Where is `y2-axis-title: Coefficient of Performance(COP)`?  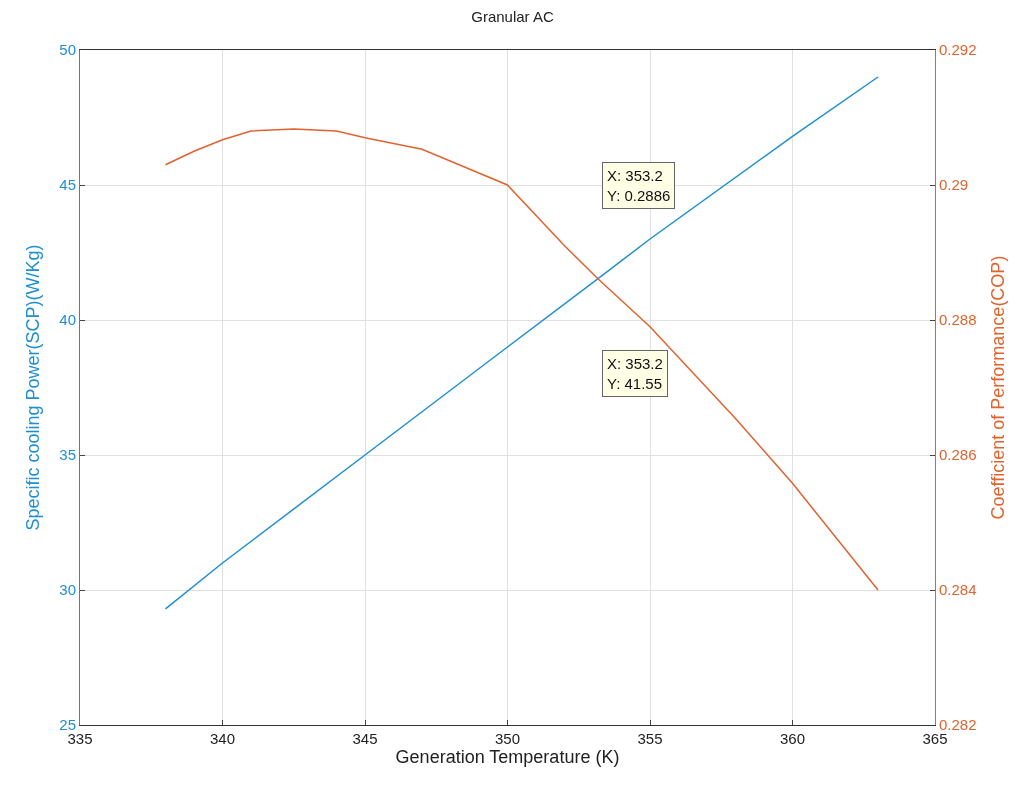
y2-axis-title: Coefficient of Performance(COP) is located at coordinates (997, 387).